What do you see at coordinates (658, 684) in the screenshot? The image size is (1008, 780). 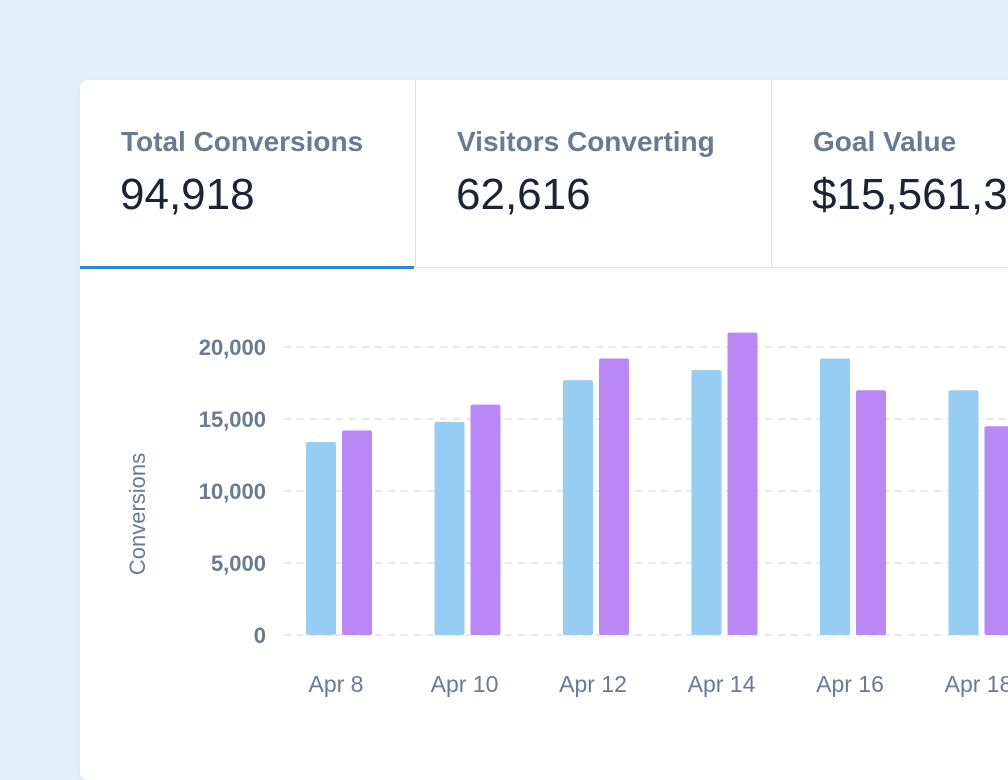 I see `x-axis-ticks: Apr 8 Apr 10 Apr 12 Apr 14 Apr 16 Apr 18` at bounding box center [658, 684].